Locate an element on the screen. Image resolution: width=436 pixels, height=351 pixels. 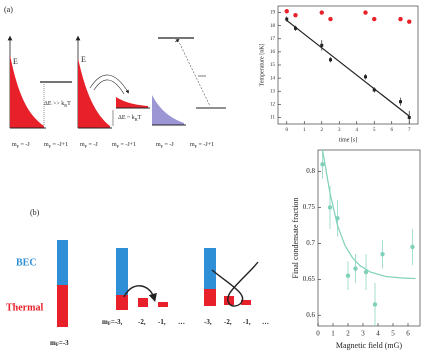
label: ΔE ~ kBT is located at coordinates (130, 118).